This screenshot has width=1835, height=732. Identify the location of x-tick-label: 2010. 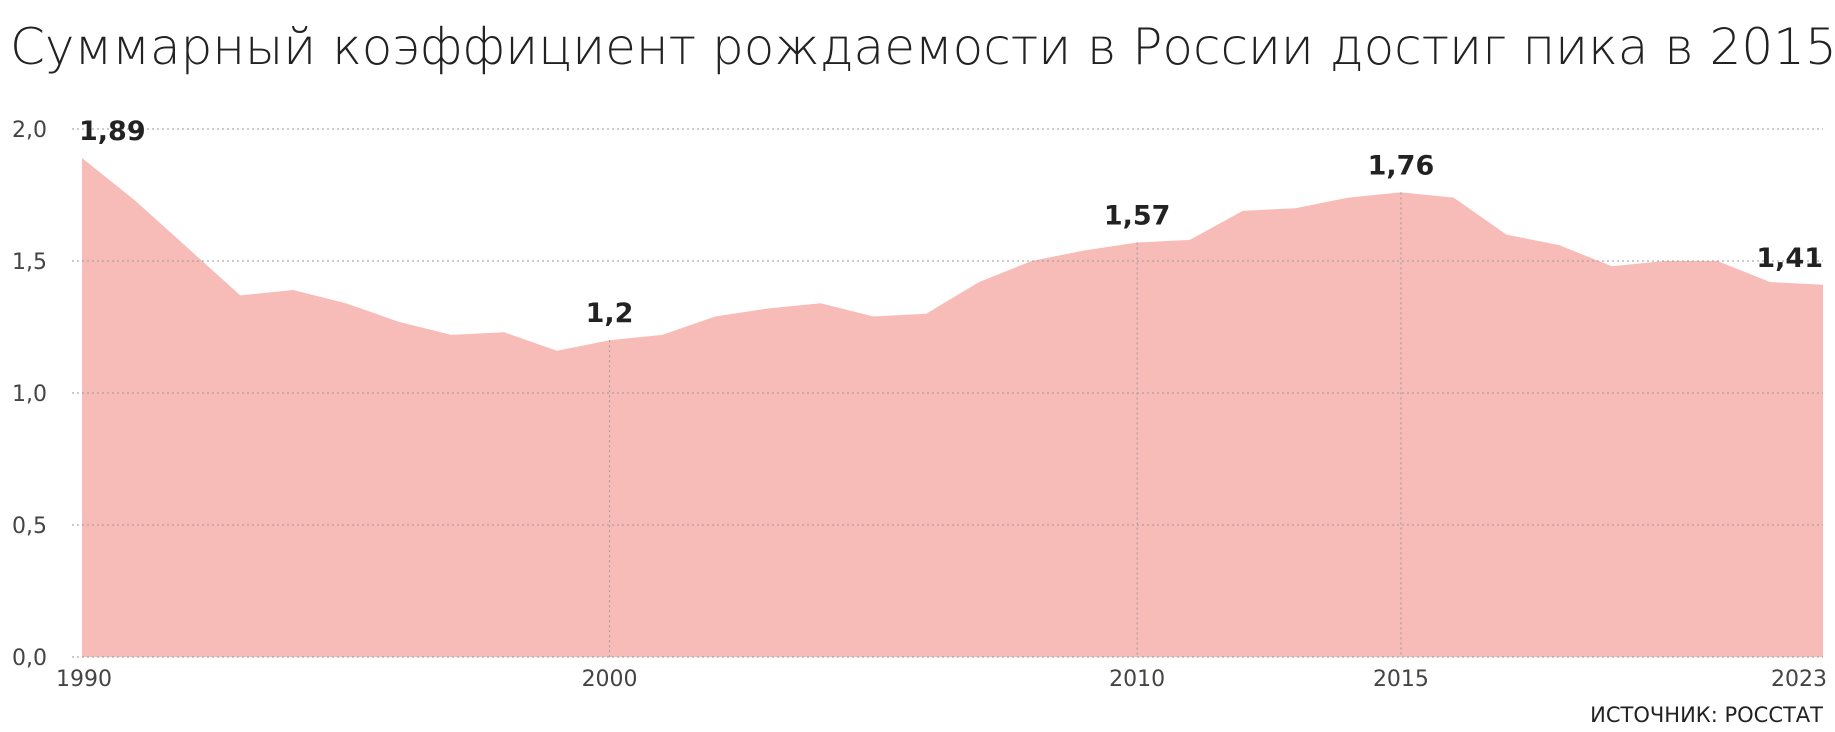
(1137, 679).